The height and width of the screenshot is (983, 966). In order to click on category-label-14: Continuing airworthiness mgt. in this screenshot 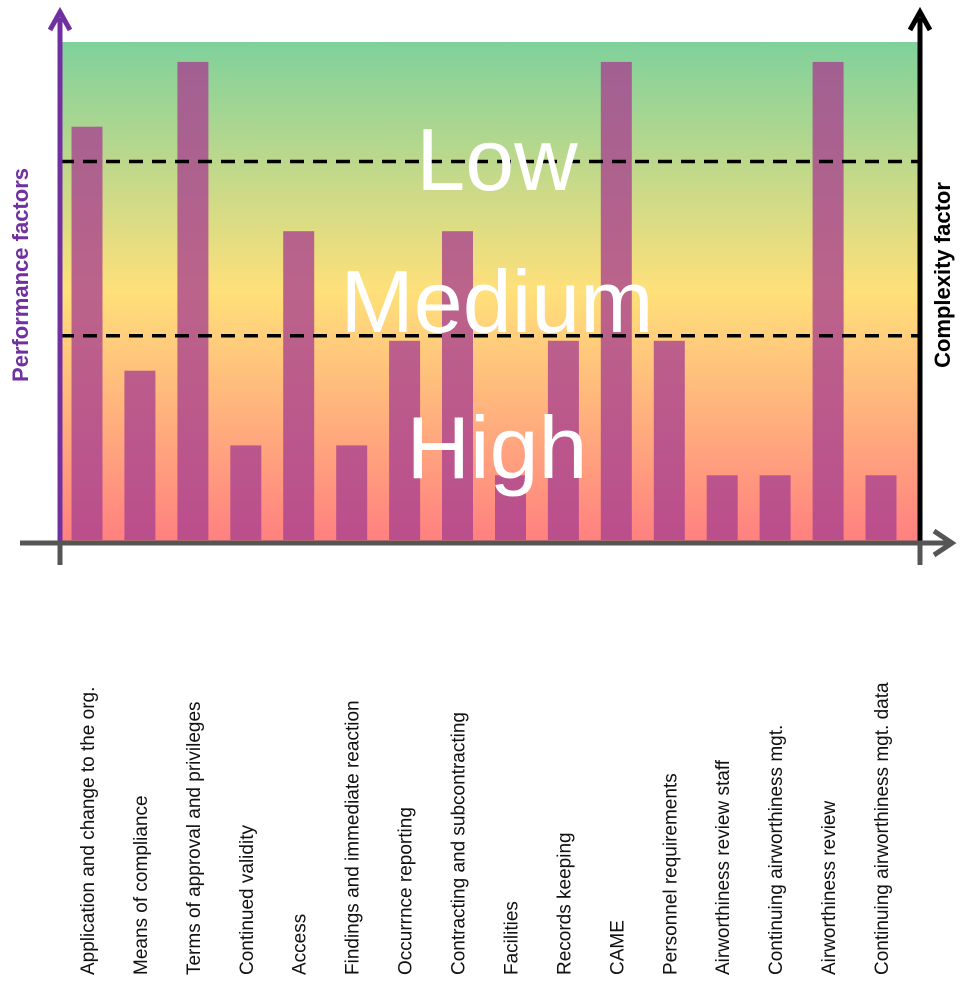, I will do `click(776, 850)`.